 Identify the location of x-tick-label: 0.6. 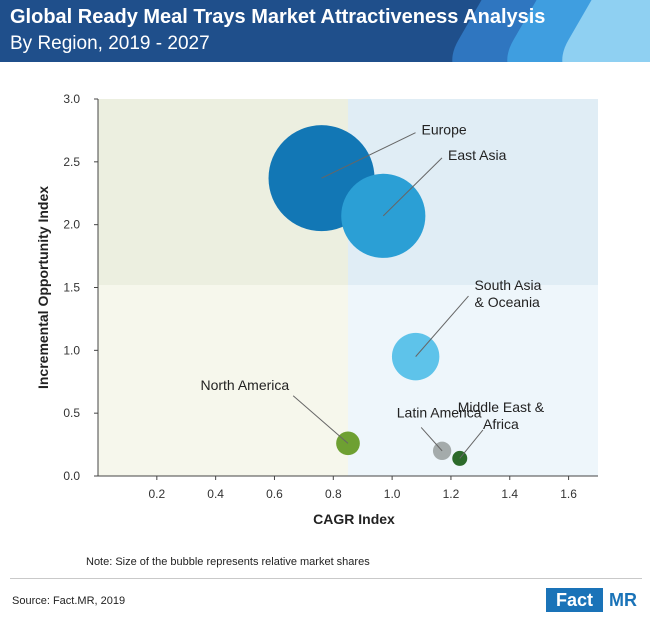
(274, 494).